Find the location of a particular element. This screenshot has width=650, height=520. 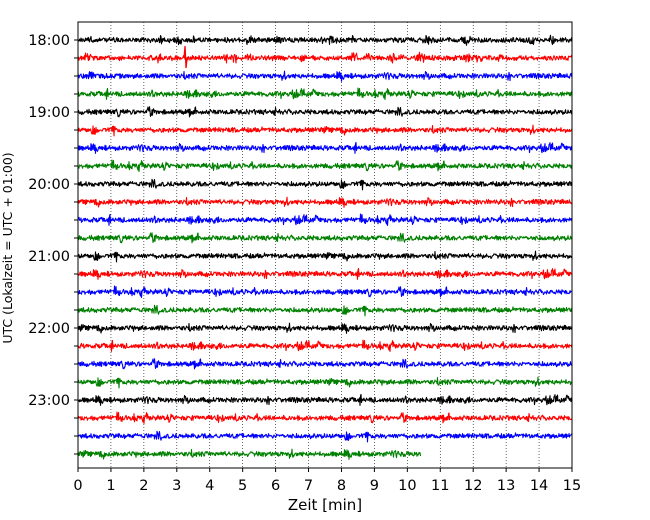

x-tick-label: 3 is located at coordinates (176, 486).